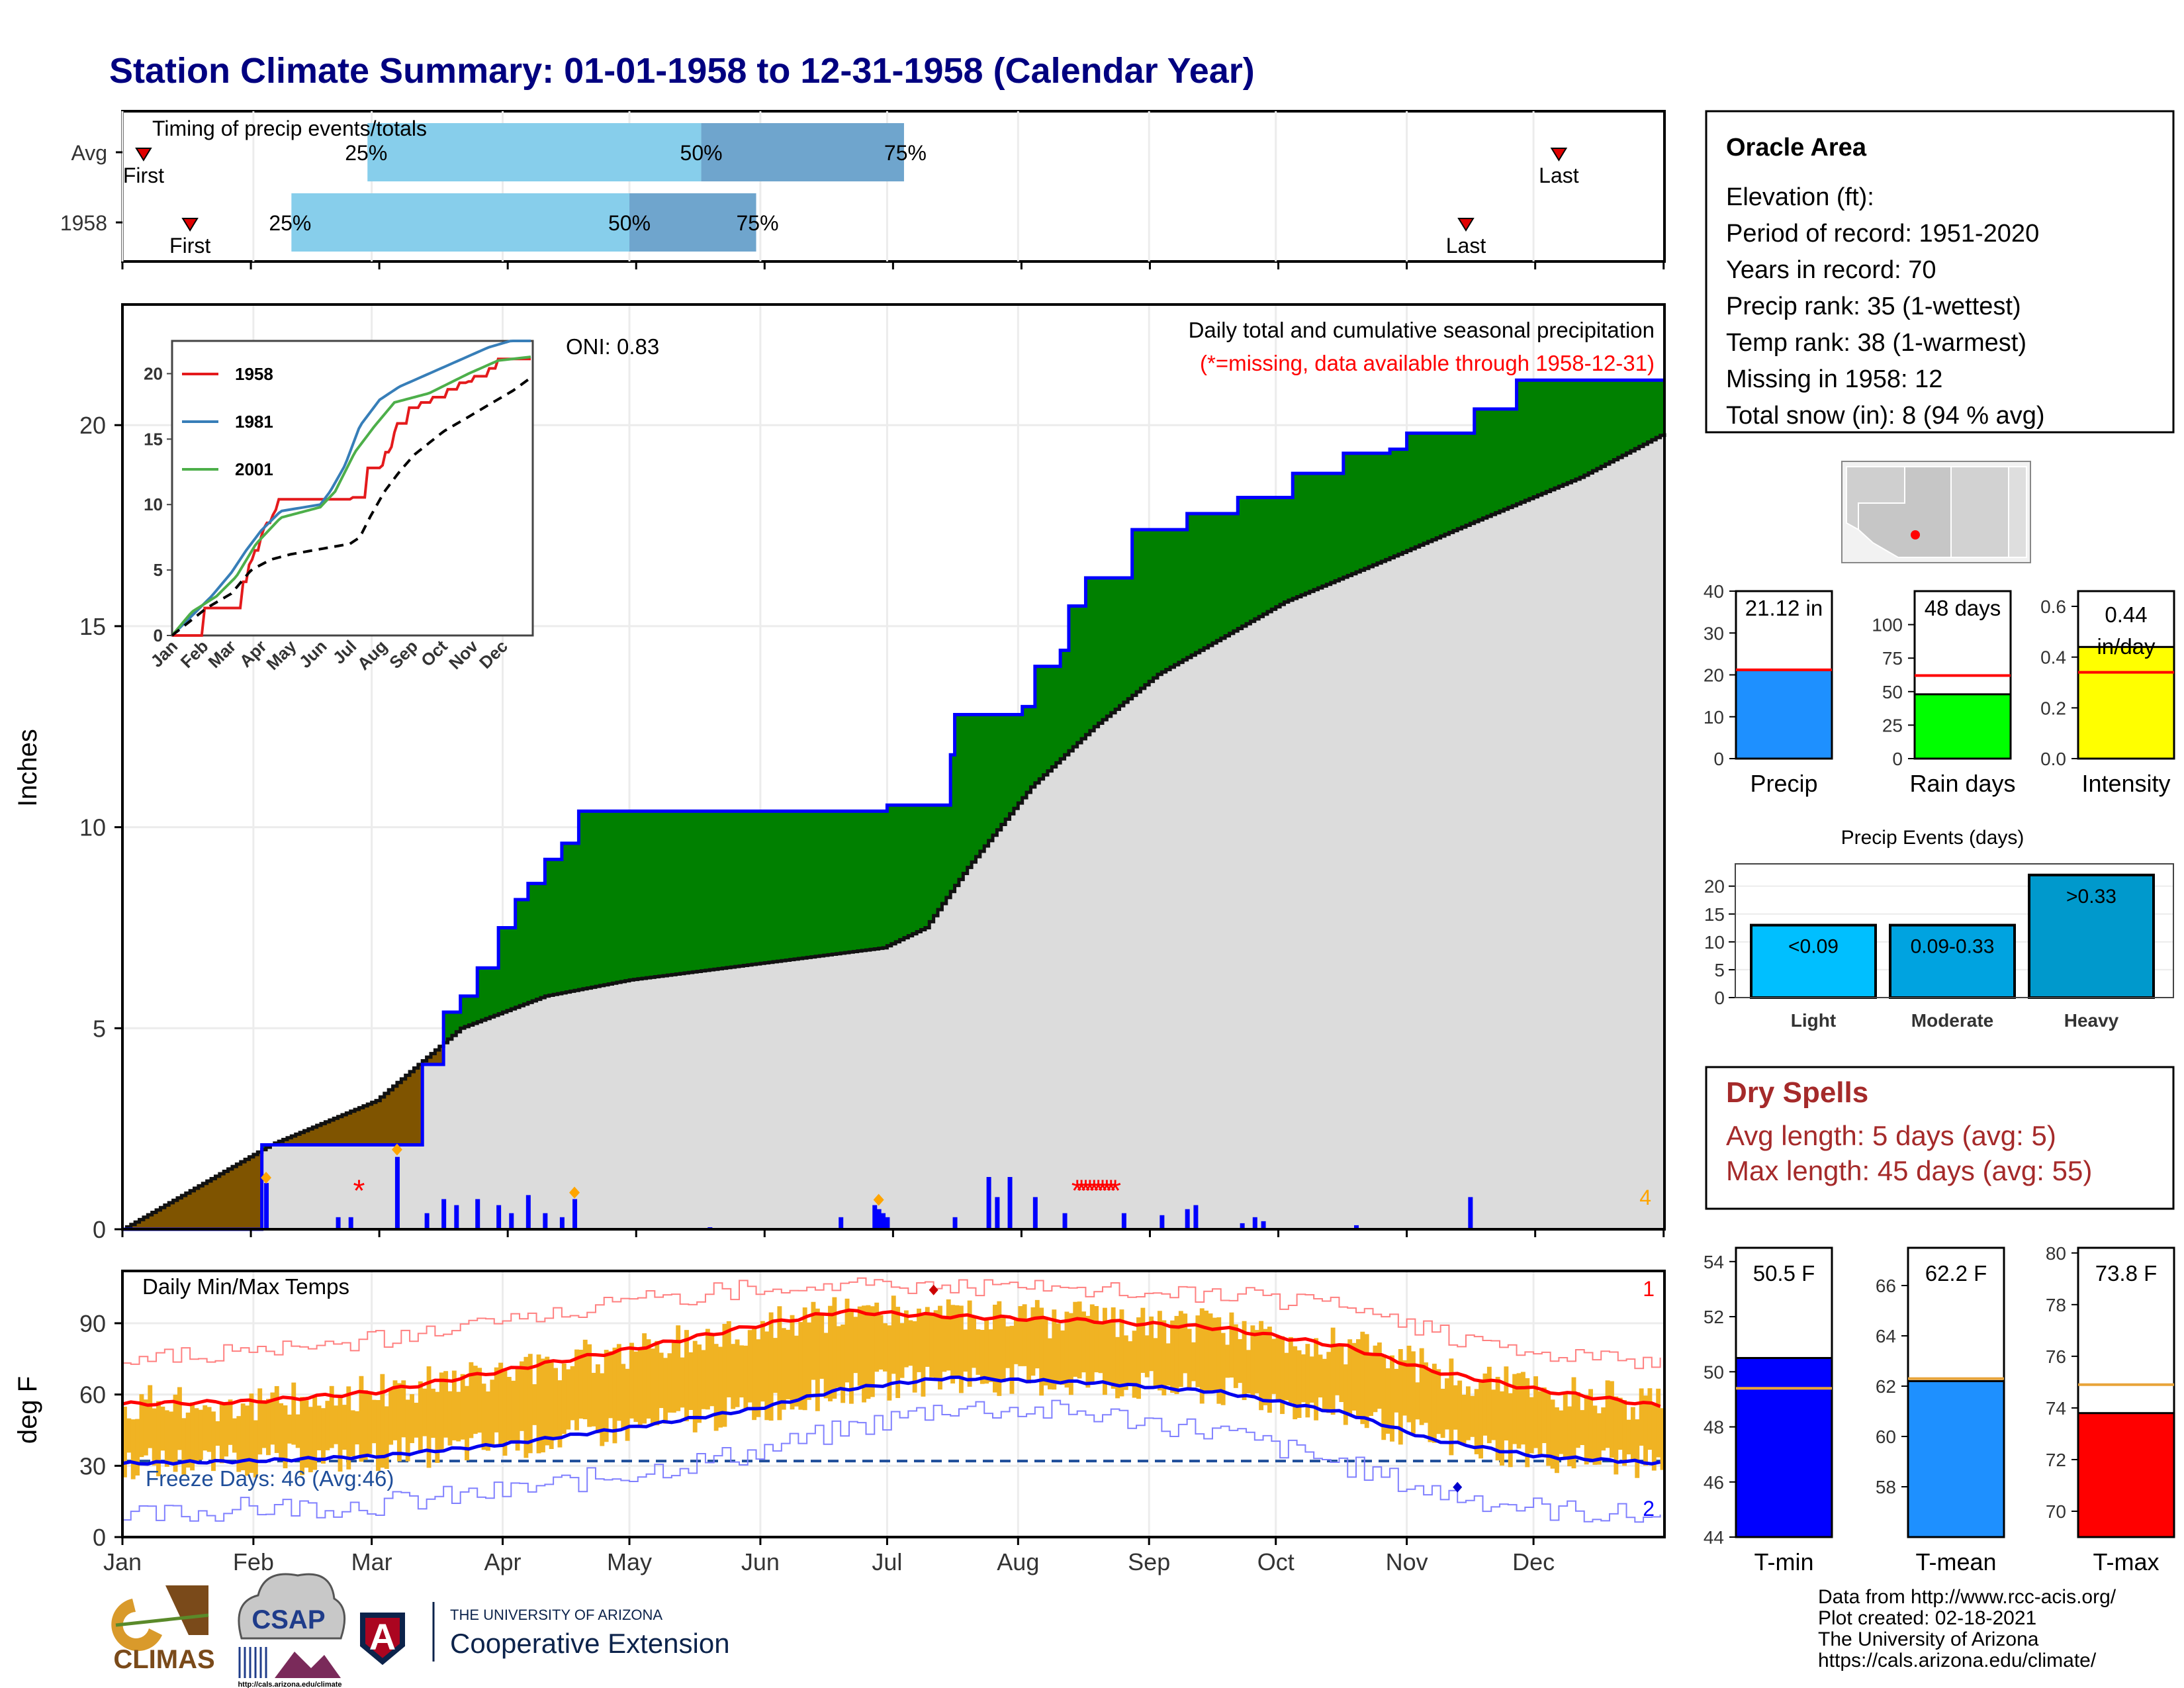 This screenshot has width=2184, height=1688. I want to click on month-label: Feb, so click(253, 1561).